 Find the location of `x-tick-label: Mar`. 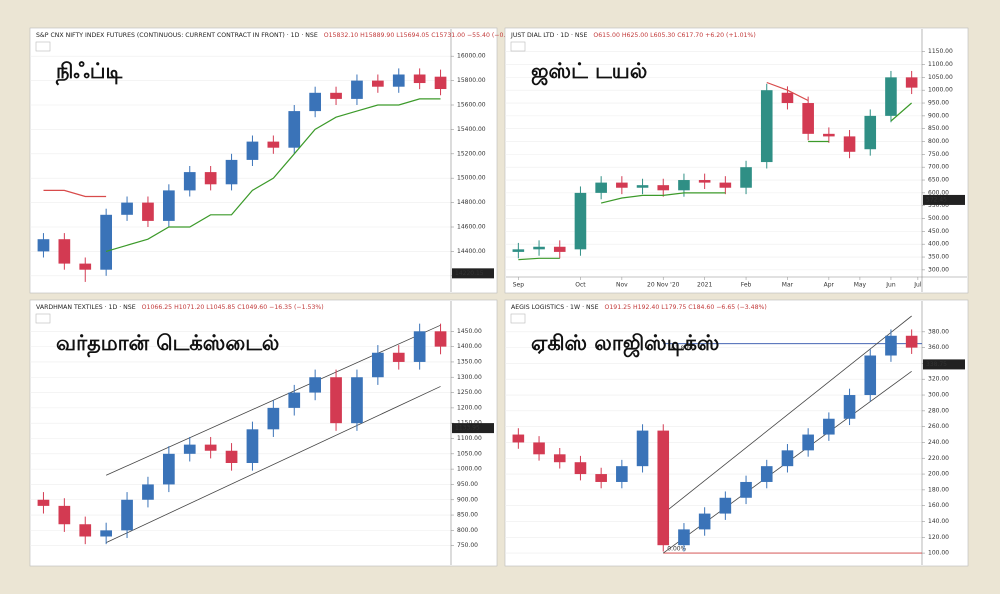

x-tick-label: Mar is located at coordinates (788, 285).